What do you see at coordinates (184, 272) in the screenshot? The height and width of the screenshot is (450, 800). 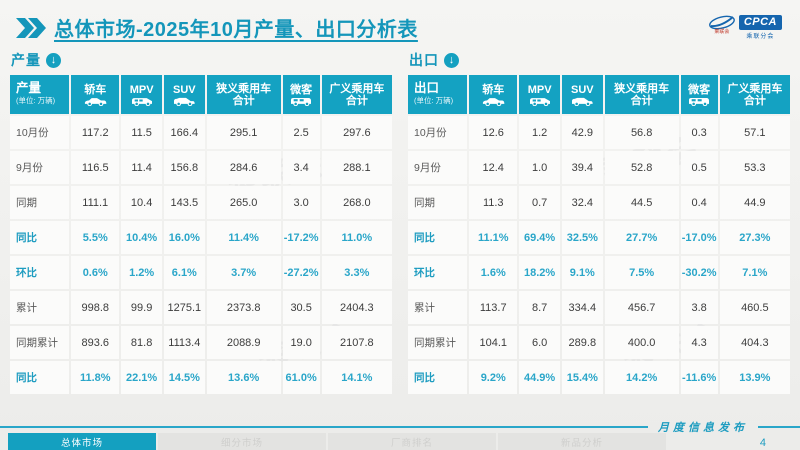 I see `table-cell: 6.1%` at bounding box center [184, 272].